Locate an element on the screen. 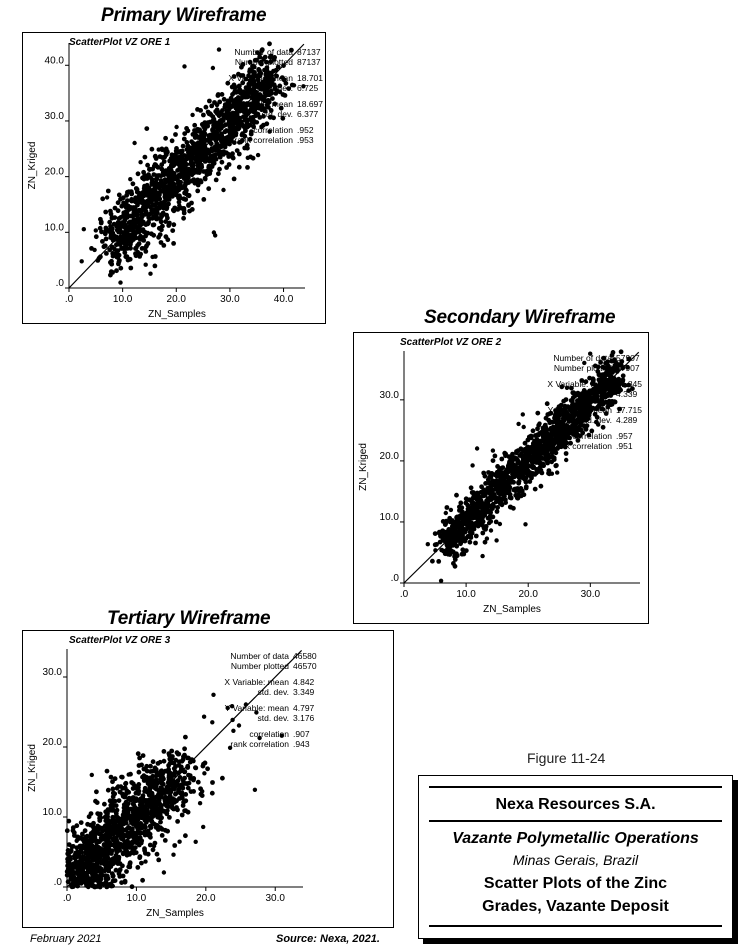 The width and height of the screenshot is (745, 950). company-name: Nexa Resources S.A. is located at coordinates (575, 804).